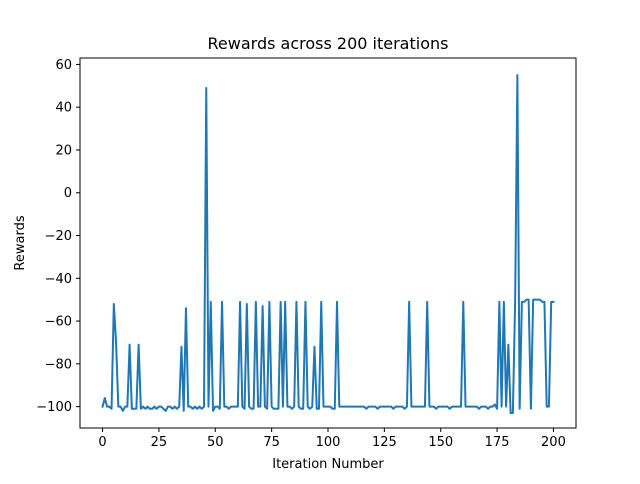 Image resolution: width=640 pixels, height=484 pixels. Describe the element at coordinates (215, 442) in the screenshot. I see `x-tick-label: 50` at that location.